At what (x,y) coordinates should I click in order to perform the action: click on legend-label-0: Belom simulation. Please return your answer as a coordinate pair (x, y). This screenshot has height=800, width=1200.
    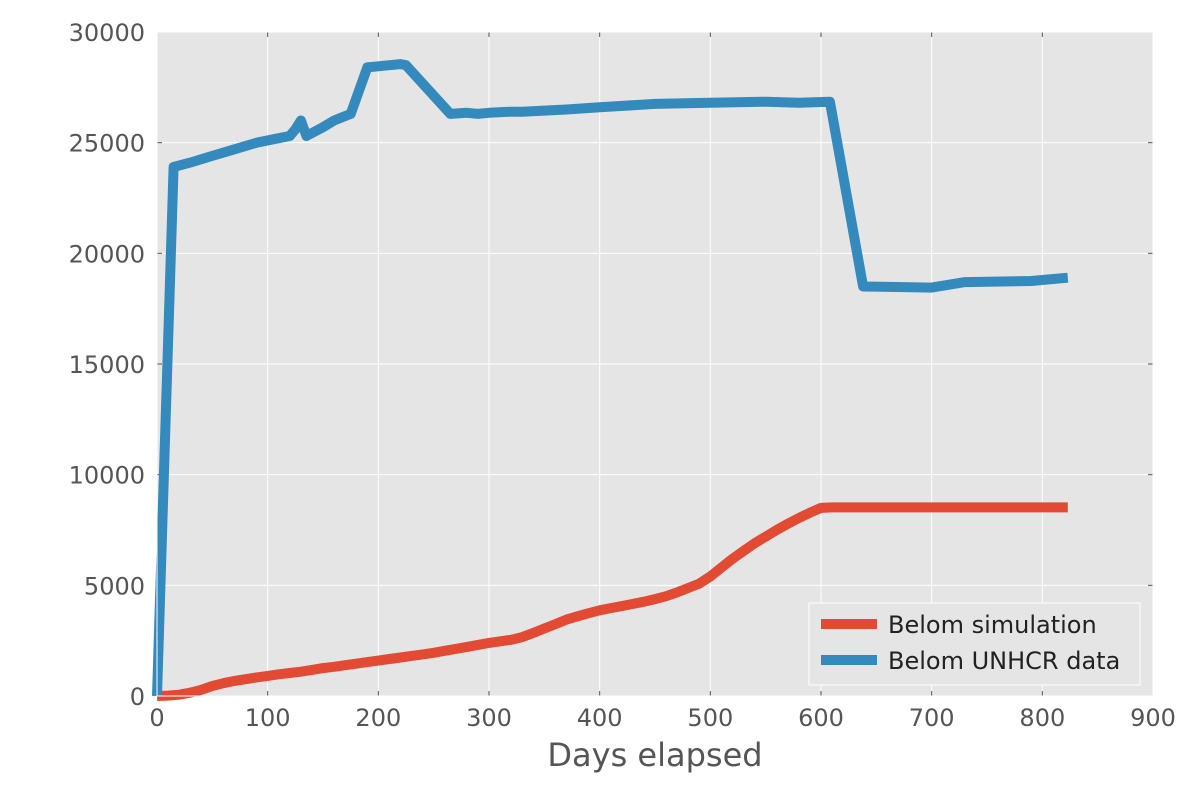
    Looking at the image, I should click on (992, 625).